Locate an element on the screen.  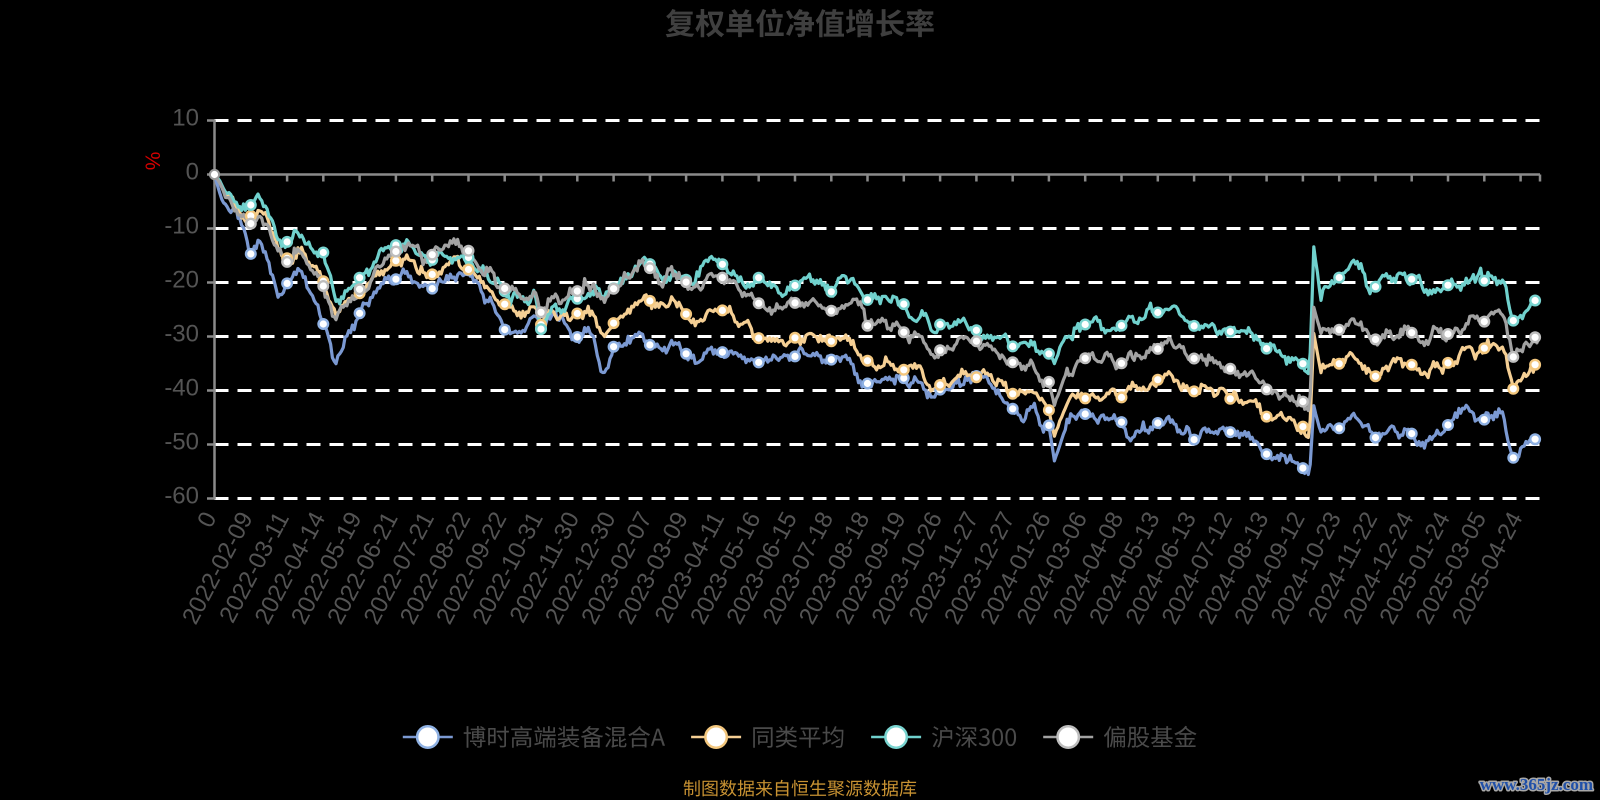
svg-text: -60 is located at coordinates (181, 496).